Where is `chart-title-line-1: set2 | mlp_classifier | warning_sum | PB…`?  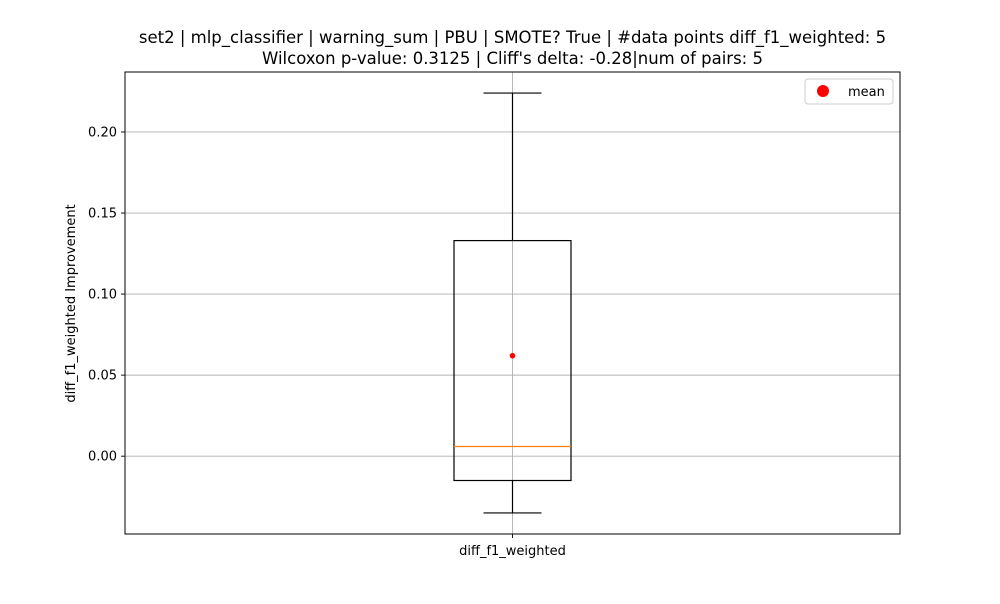 chart-title-line-1: set2 | mlp_classifier | warning_sum | PB… is located at coordinates (512, 38).